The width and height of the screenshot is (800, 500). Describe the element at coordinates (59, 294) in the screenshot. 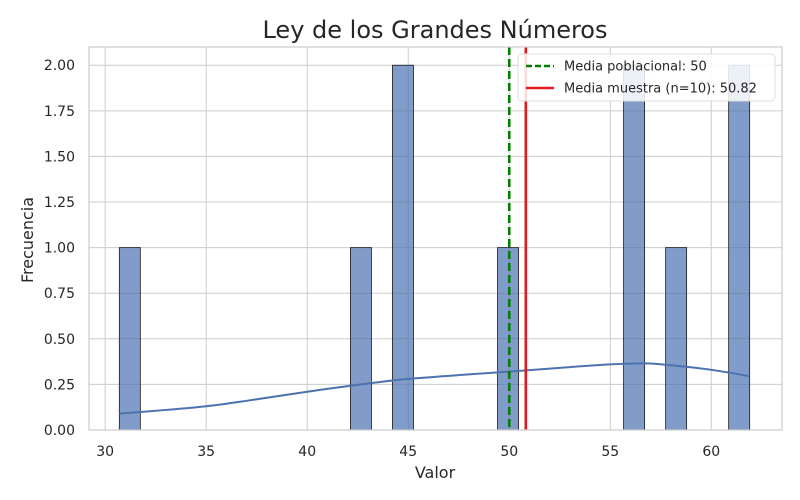

I see `y-tick-label: 0.75` at that location.